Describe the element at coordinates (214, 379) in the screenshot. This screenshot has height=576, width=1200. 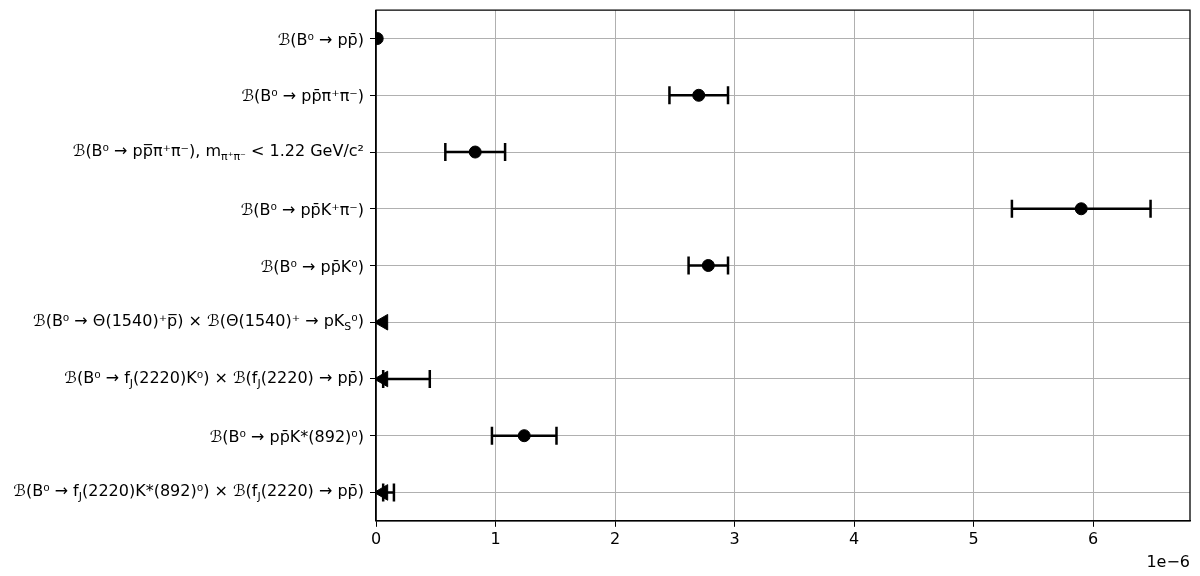
I see `y-tick-label: ℬ(B⁰ → f$_{J}$(2220)K⁰) × ℬ(f$_{J}$(2220) → pp̄)` at that location.